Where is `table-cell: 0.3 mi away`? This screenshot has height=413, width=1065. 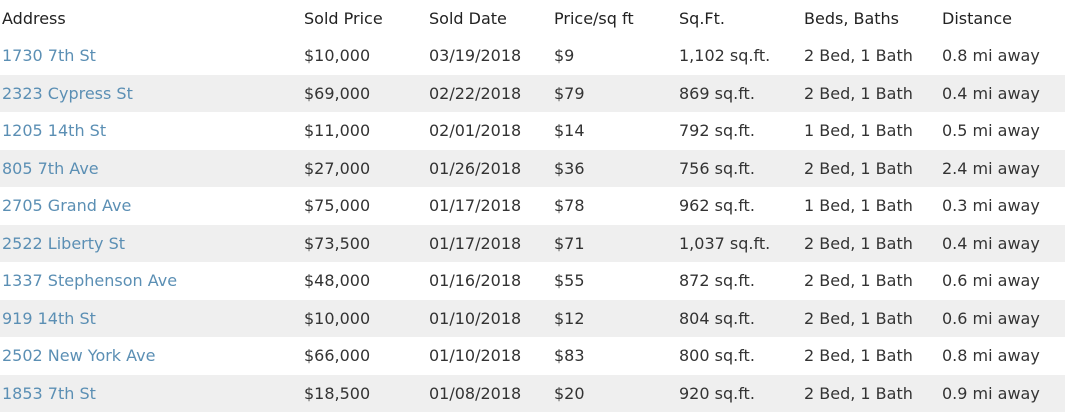 table-cell: 0.3 mi away is located at coordinates (1002, 206).